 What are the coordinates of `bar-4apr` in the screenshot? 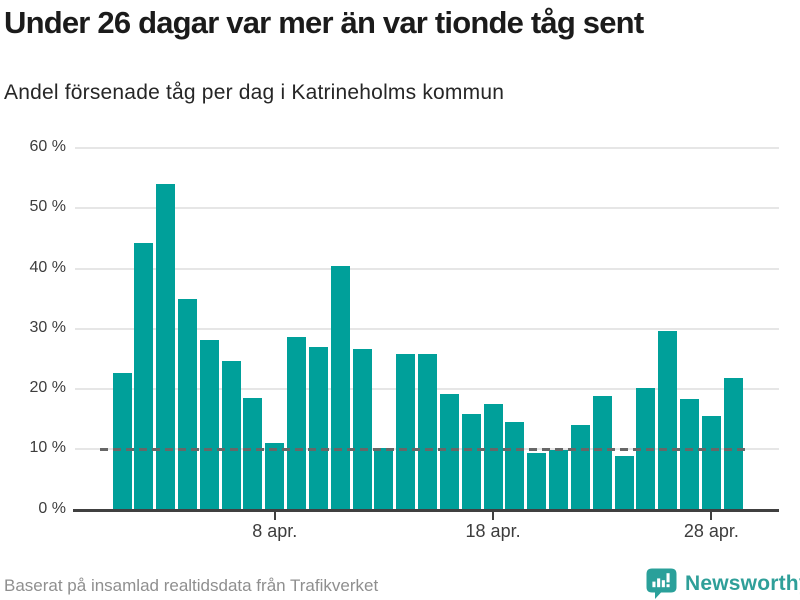 It's located at (187, 404).